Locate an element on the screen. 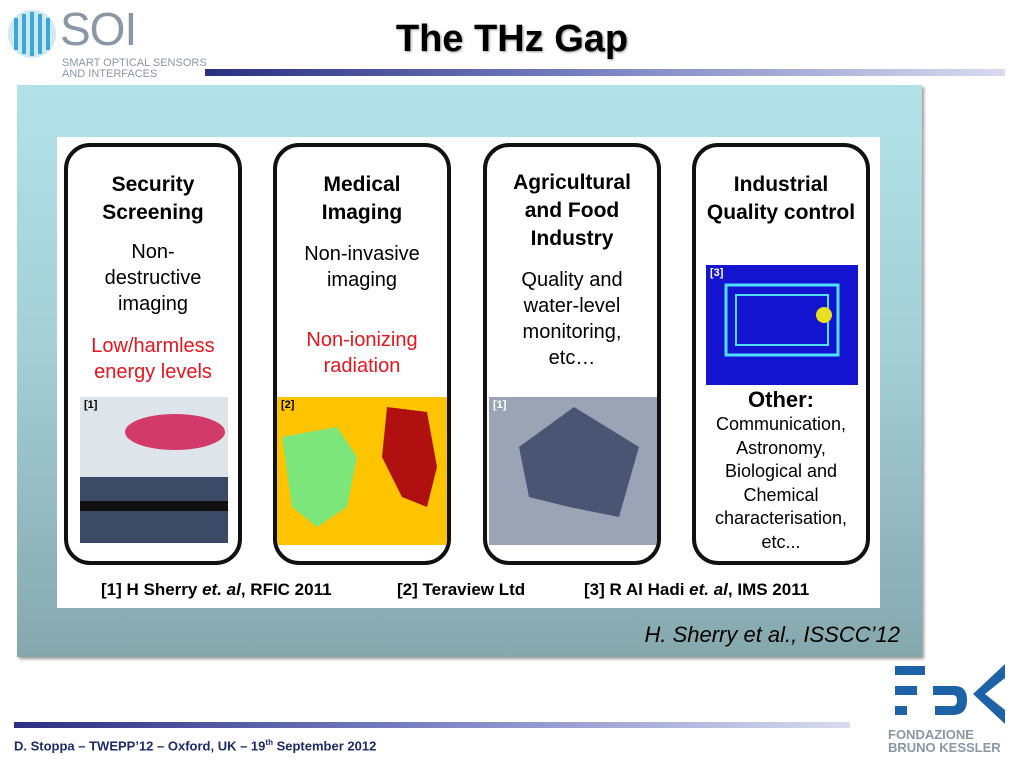 This screenshot has height=768, width=1024. card-description: Non-invasive imaging is located at coordinates (362, 267).